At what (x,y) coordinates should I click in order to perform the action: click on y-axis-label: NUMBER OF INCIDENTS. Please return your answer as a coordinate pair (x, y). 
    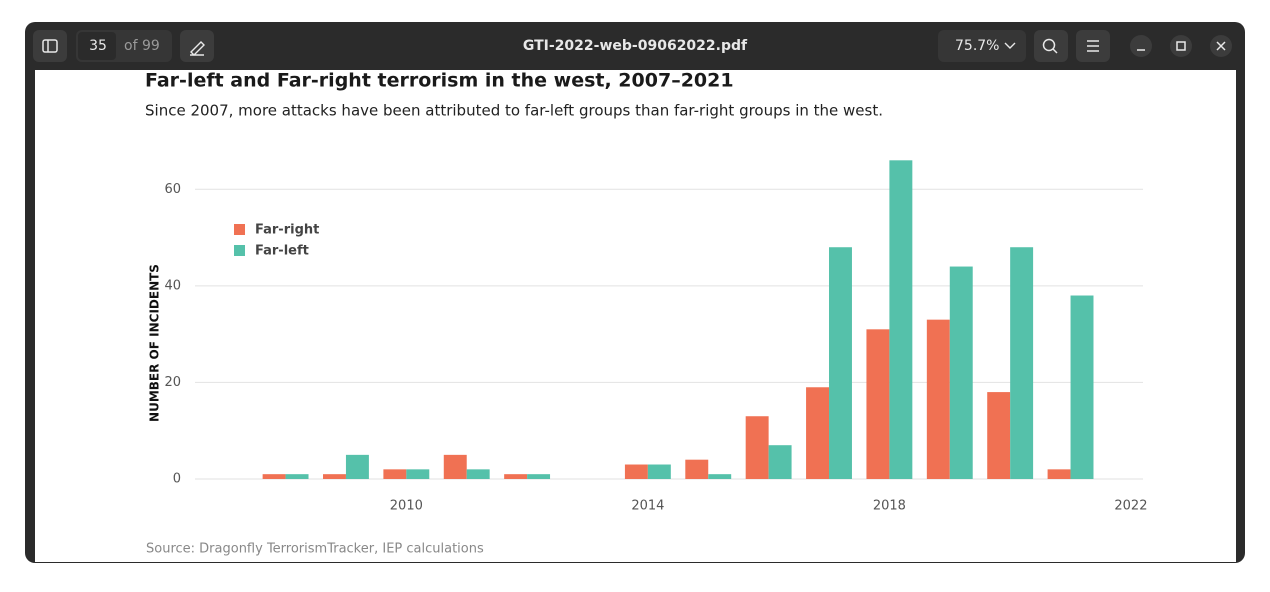
    Looking at the image, I should click on (155, 343).